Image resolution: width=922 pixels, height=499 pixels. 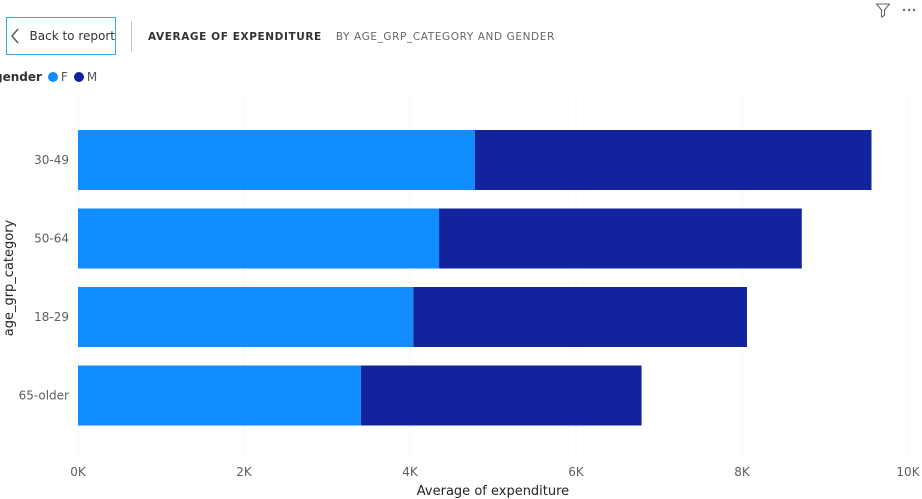 What do you see at coordinates (92, 77) in the screenshot?
I see `legend-label-m: M` at bounding box center [92, 77].